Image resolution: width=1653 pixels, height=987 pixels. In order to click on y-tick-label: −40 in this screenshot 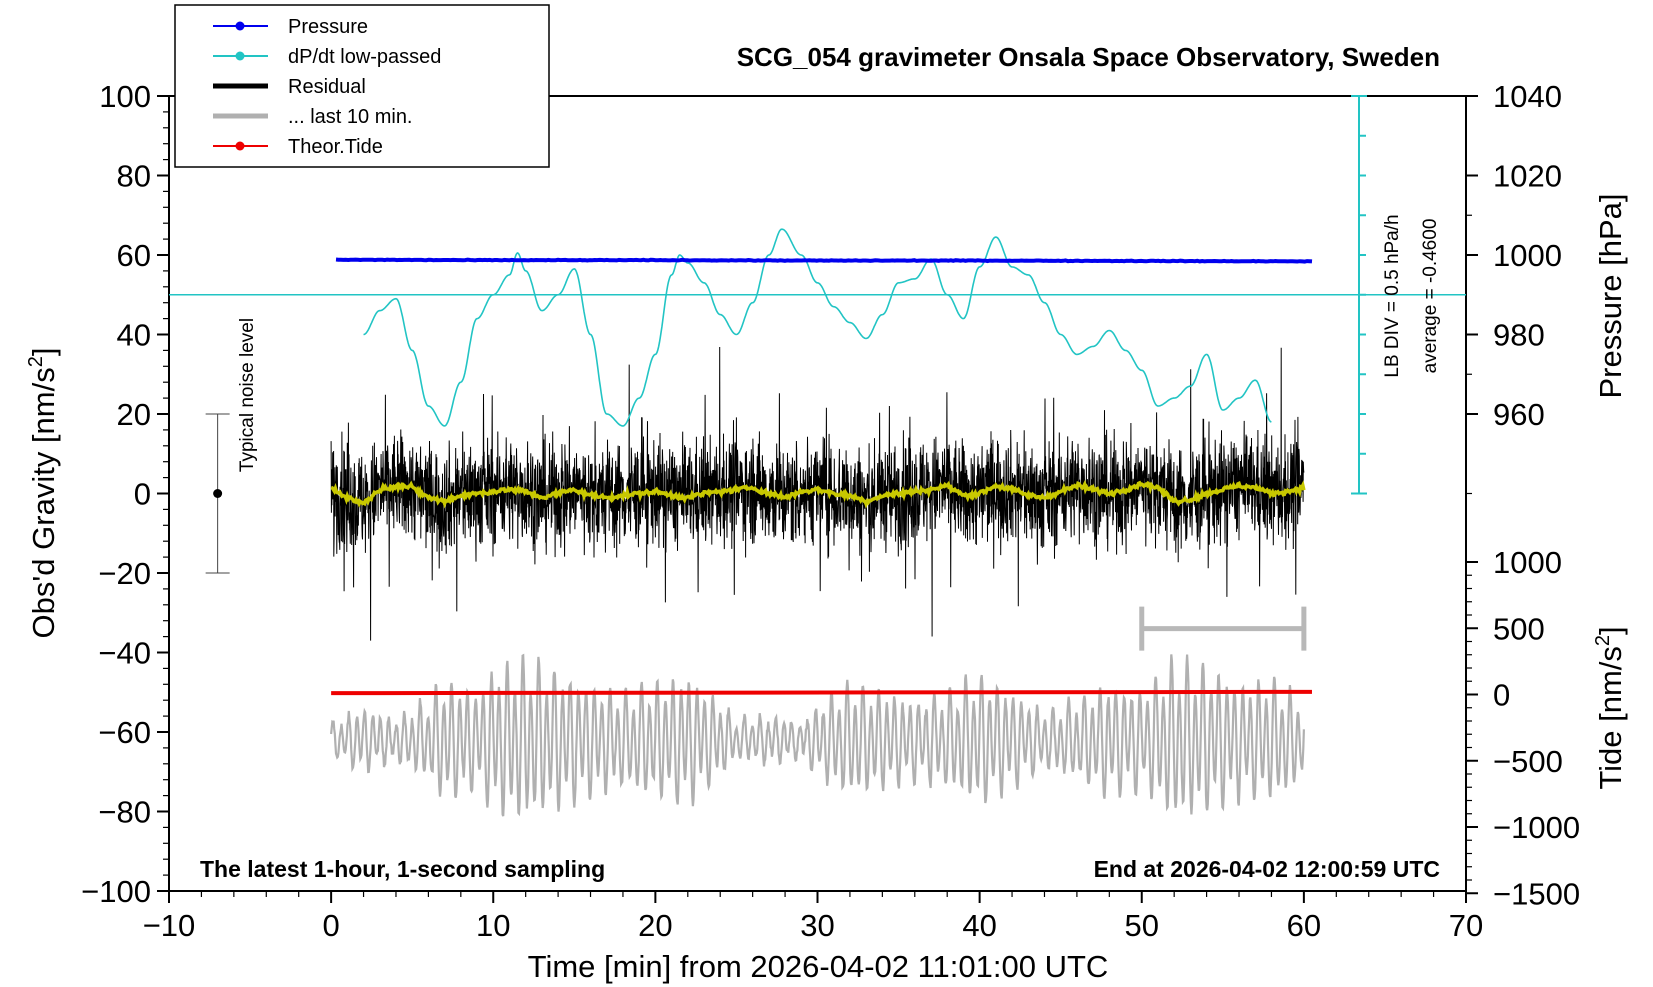, I will do `click(124, 653)`.